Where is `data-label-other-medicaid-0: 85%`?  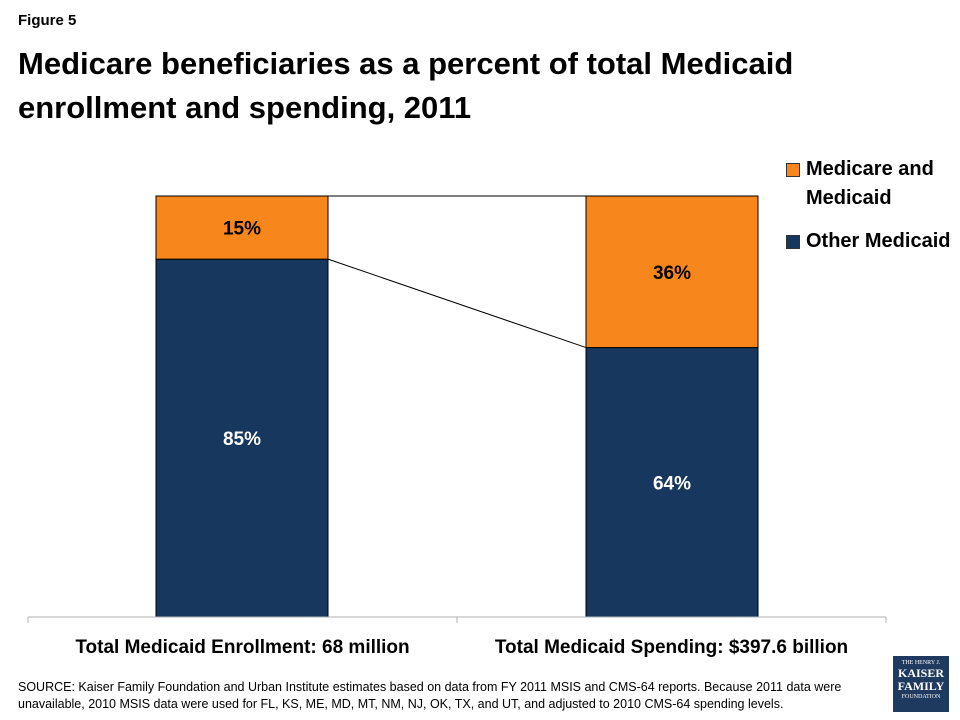
data-label-other-medicaid-0: 85% is located at coordinates (242, 439).